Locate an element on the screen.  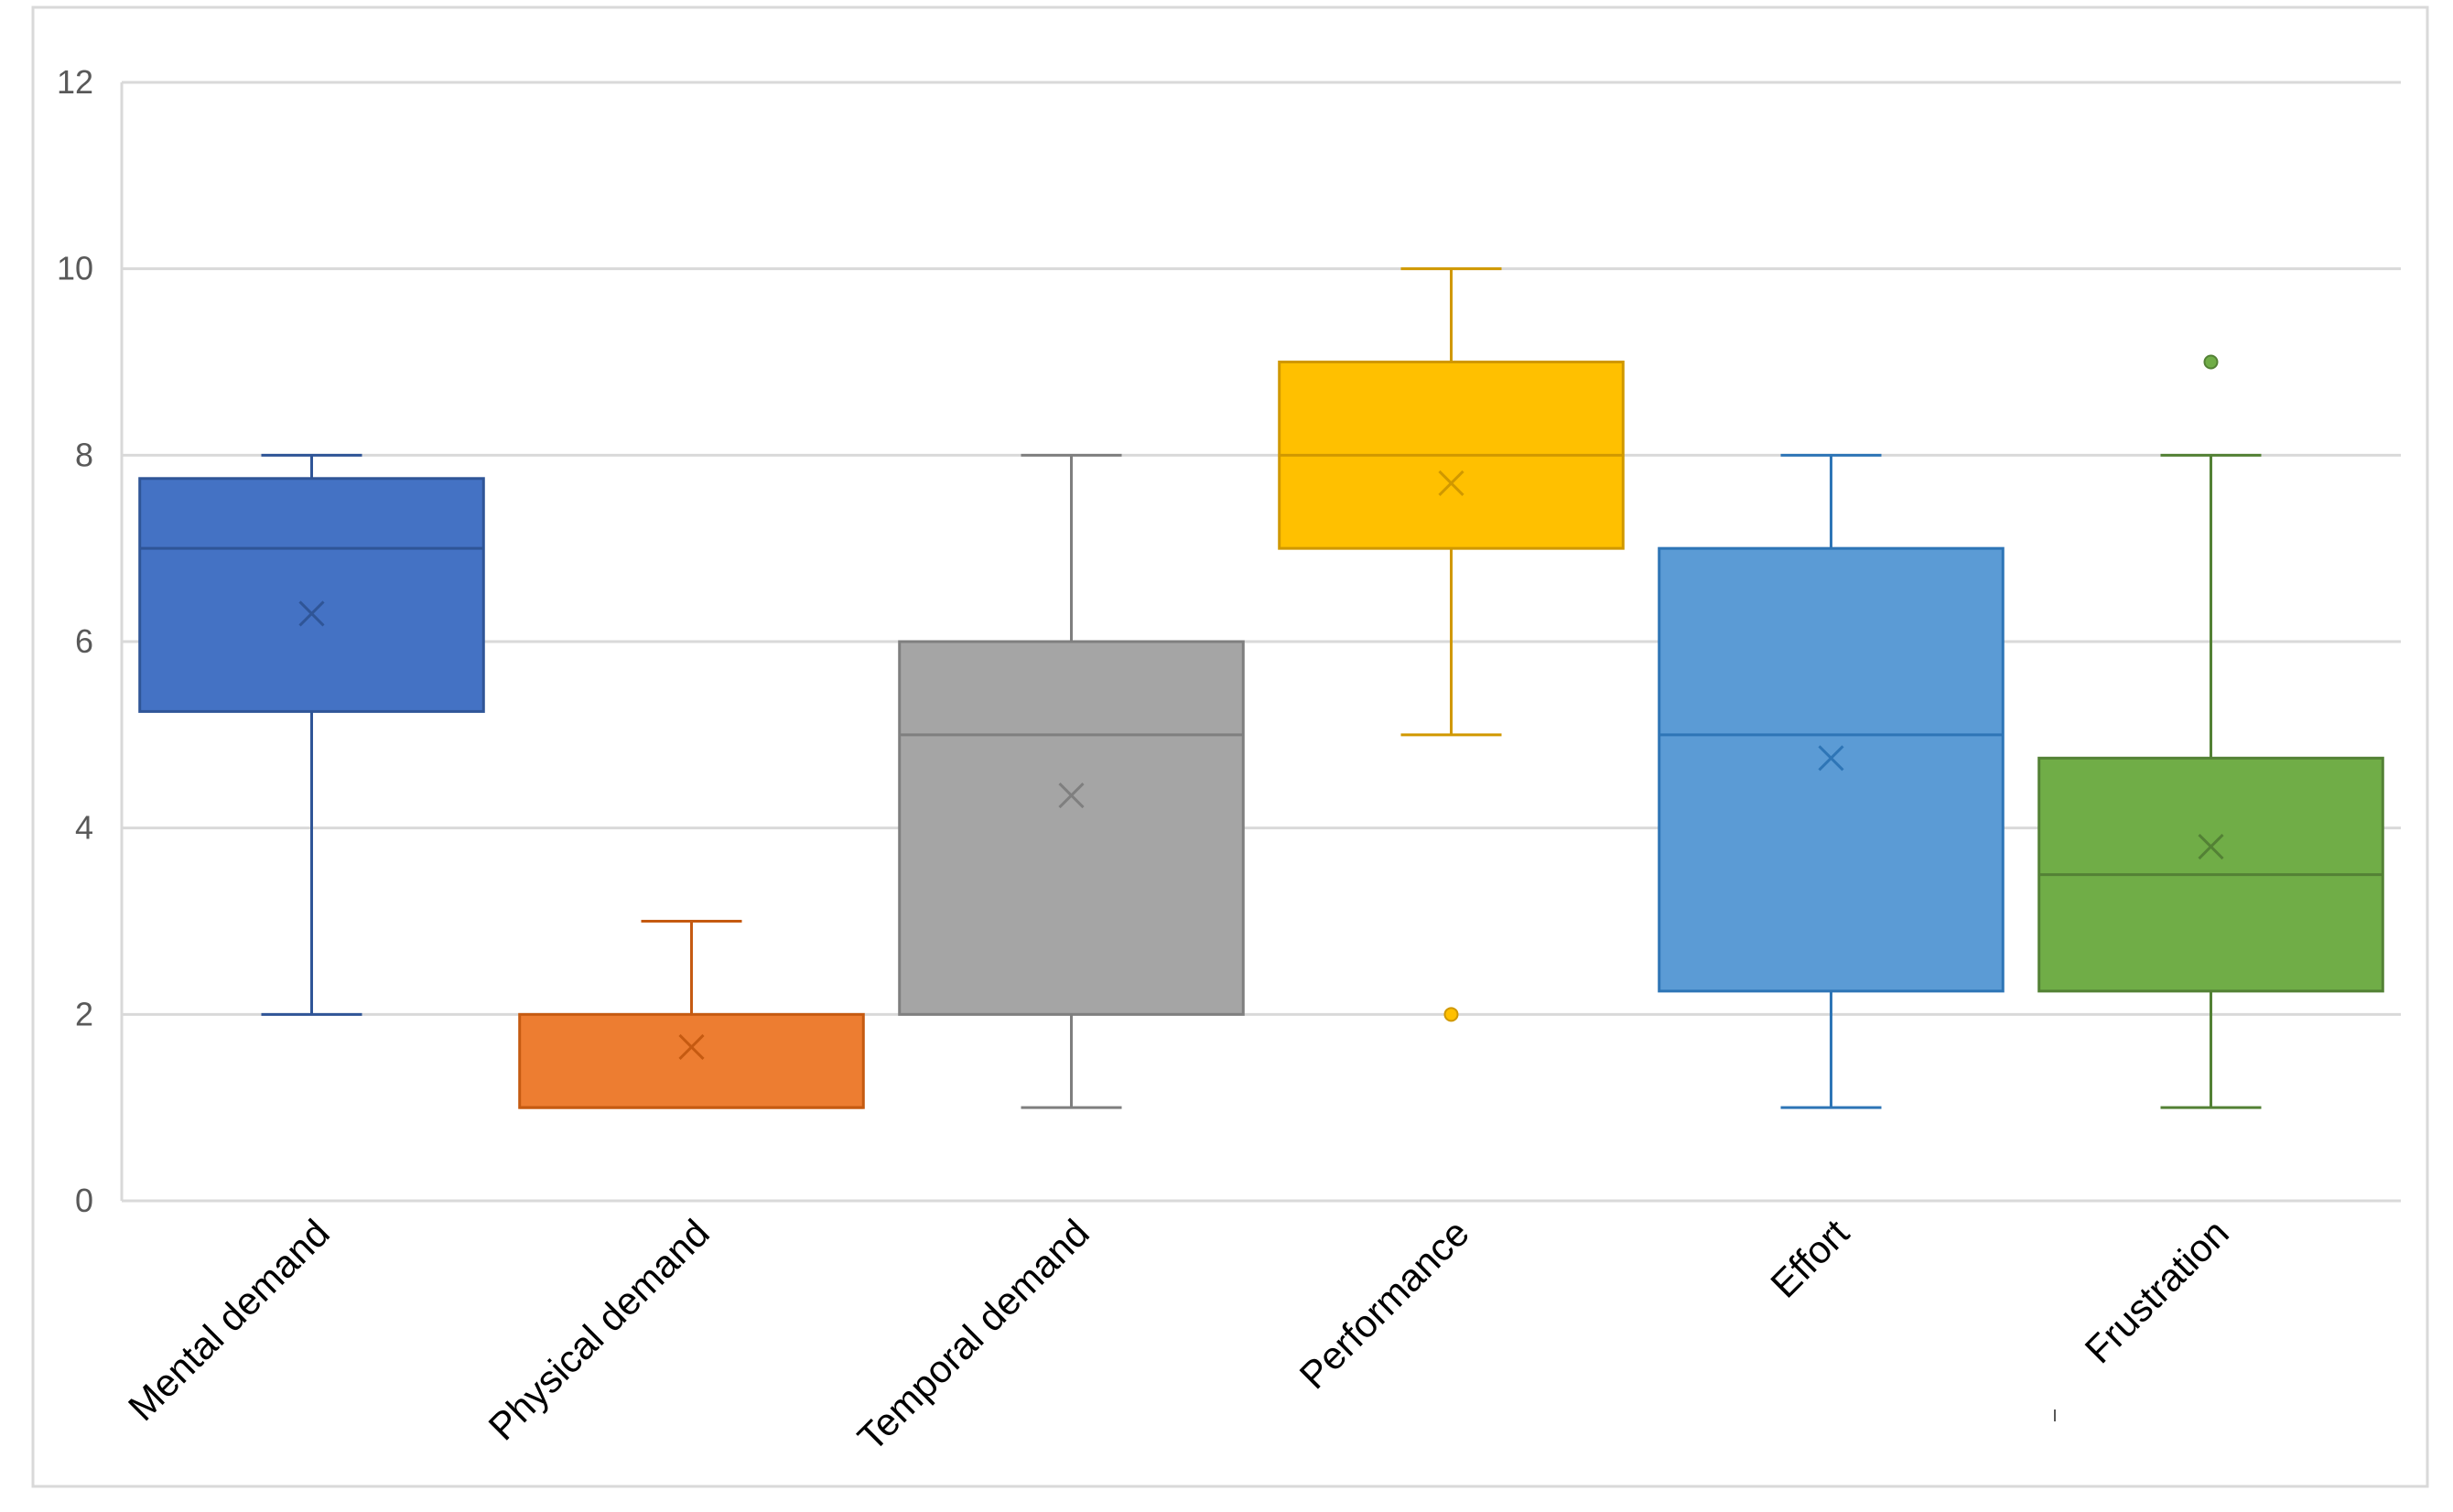
mean-marker-effort is located at coordinates (1831, 758).